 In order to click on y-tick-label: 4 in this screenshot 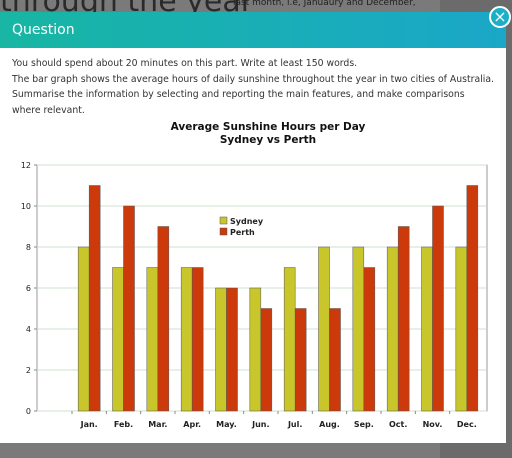, I will do `click(28, 329)`.